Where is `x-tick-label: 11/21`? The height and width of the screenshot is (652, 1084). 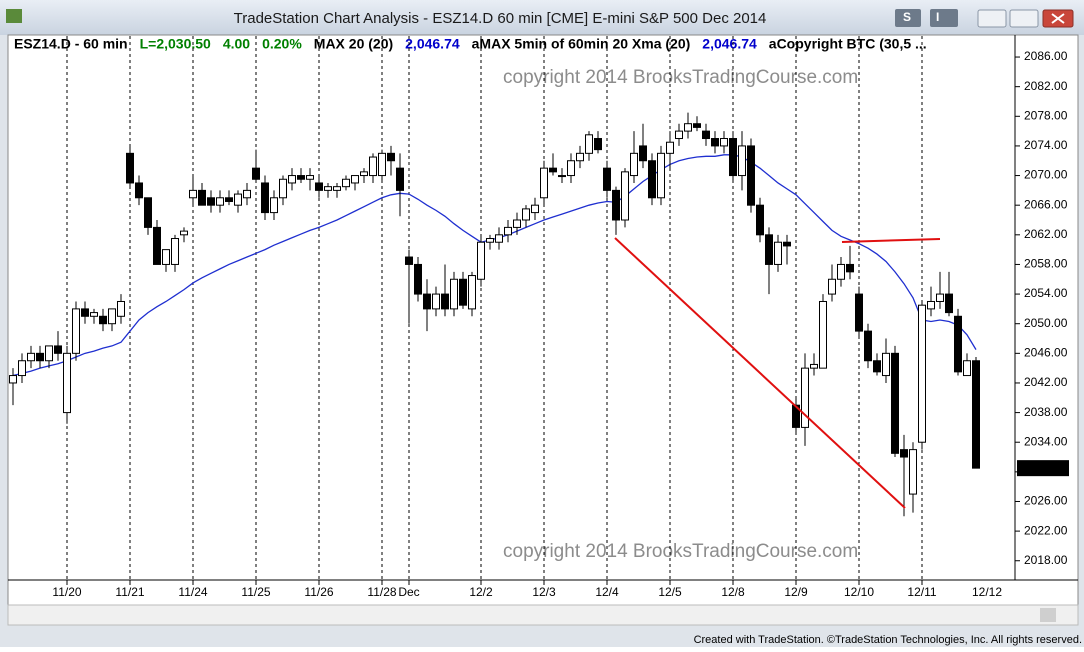 x-tick-label: 11/21 is located at coordinates (129, 592).